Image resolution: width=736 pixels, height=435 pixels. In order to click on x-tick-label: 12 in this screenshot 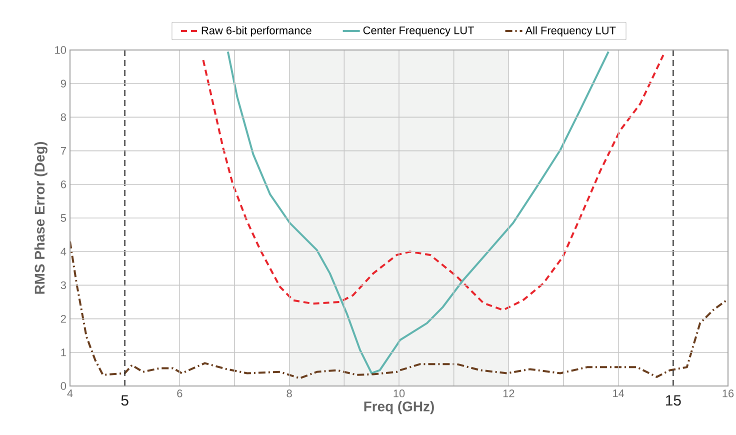, I will do `click(508, 394)`.